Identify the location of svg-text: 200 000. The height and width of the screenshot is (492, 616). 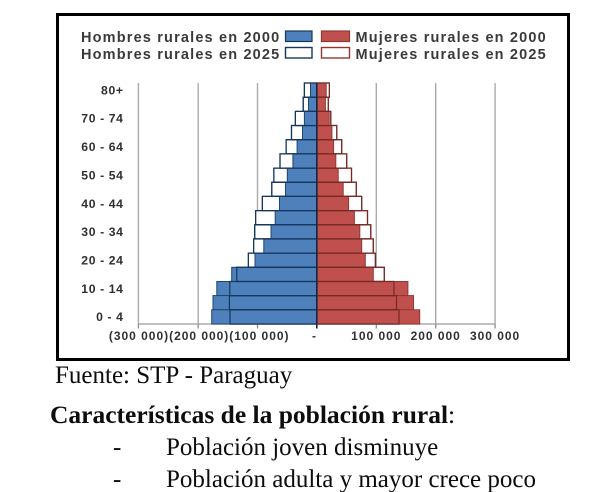
(436, 336).